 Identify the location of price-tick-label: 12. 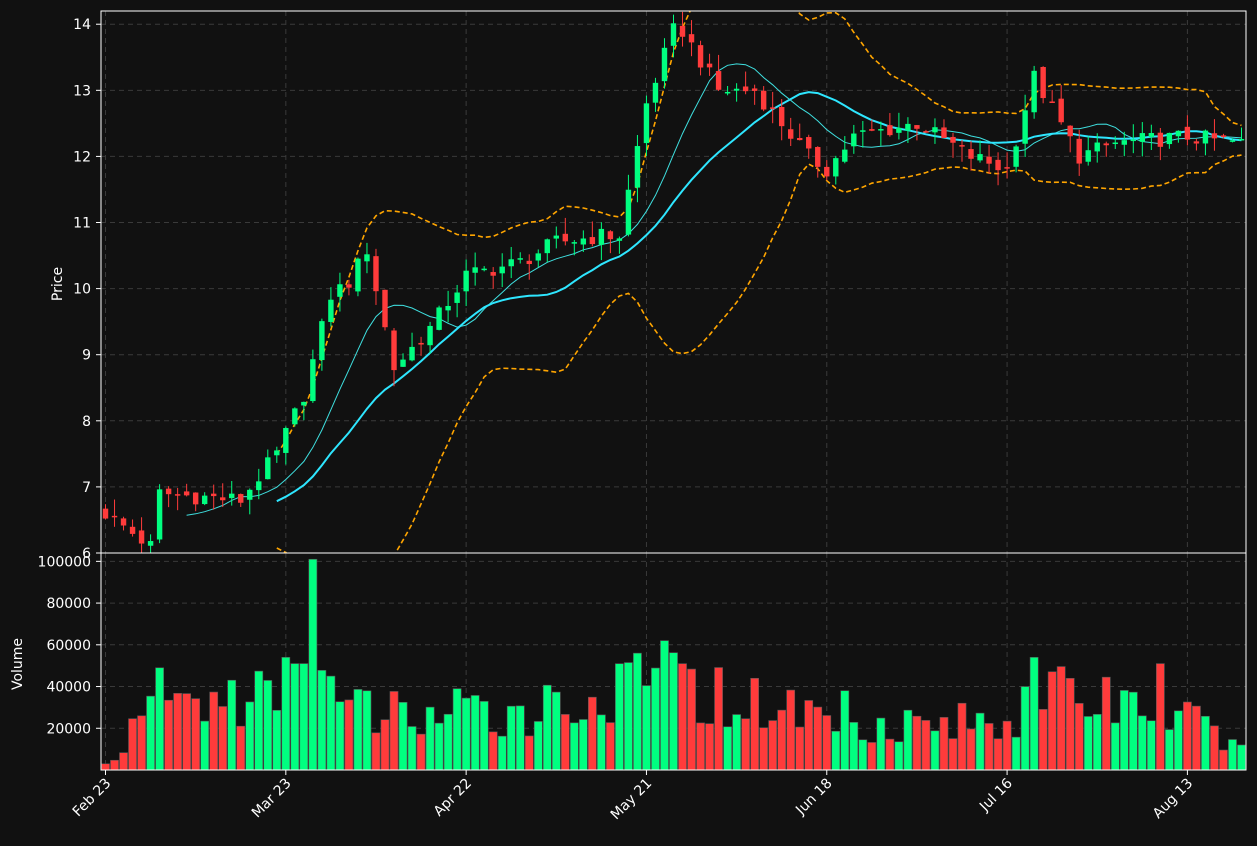
(82, 157).